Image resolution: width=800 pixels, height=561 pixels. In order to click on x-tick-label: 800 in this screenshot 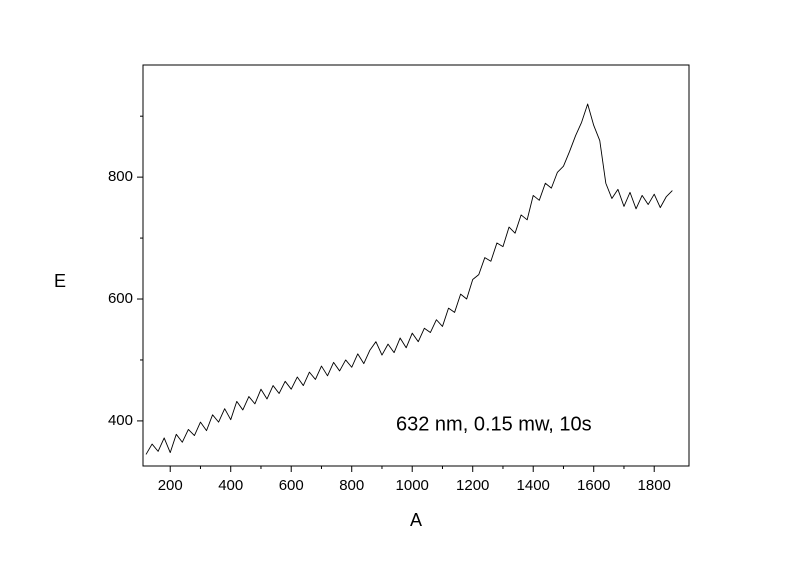, I will do `click(351, 485)`.